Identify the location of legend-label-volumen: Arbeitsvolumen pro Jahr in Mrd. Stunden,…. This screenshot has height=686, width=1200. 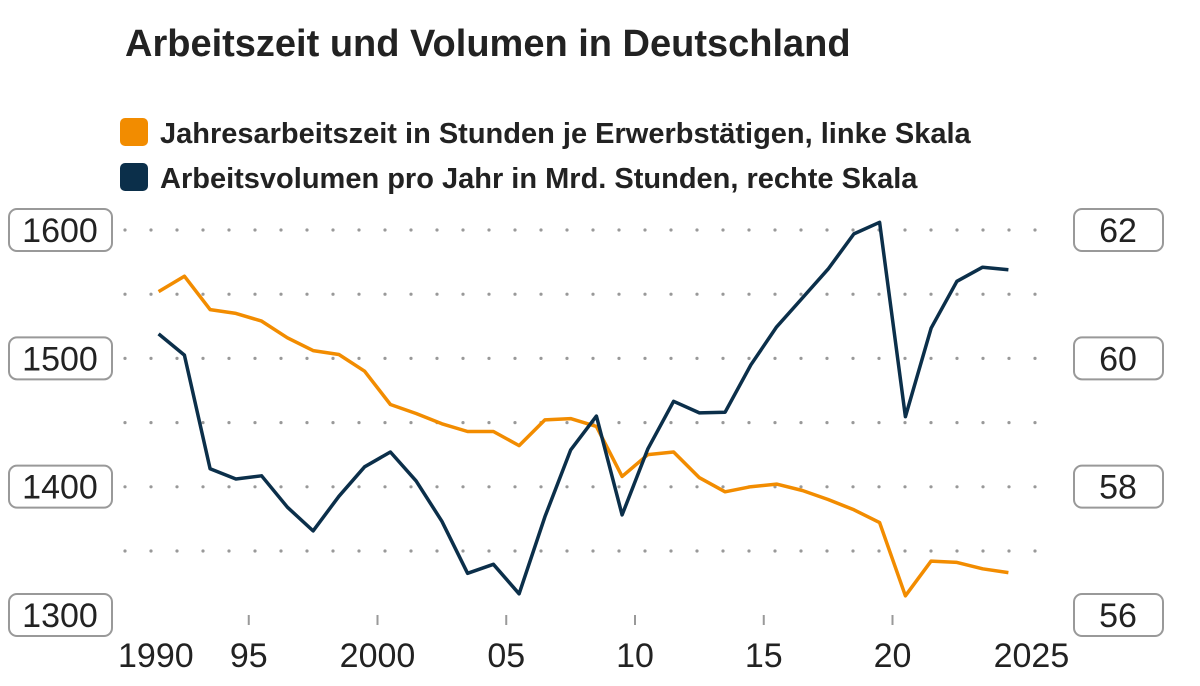
(539, 179).